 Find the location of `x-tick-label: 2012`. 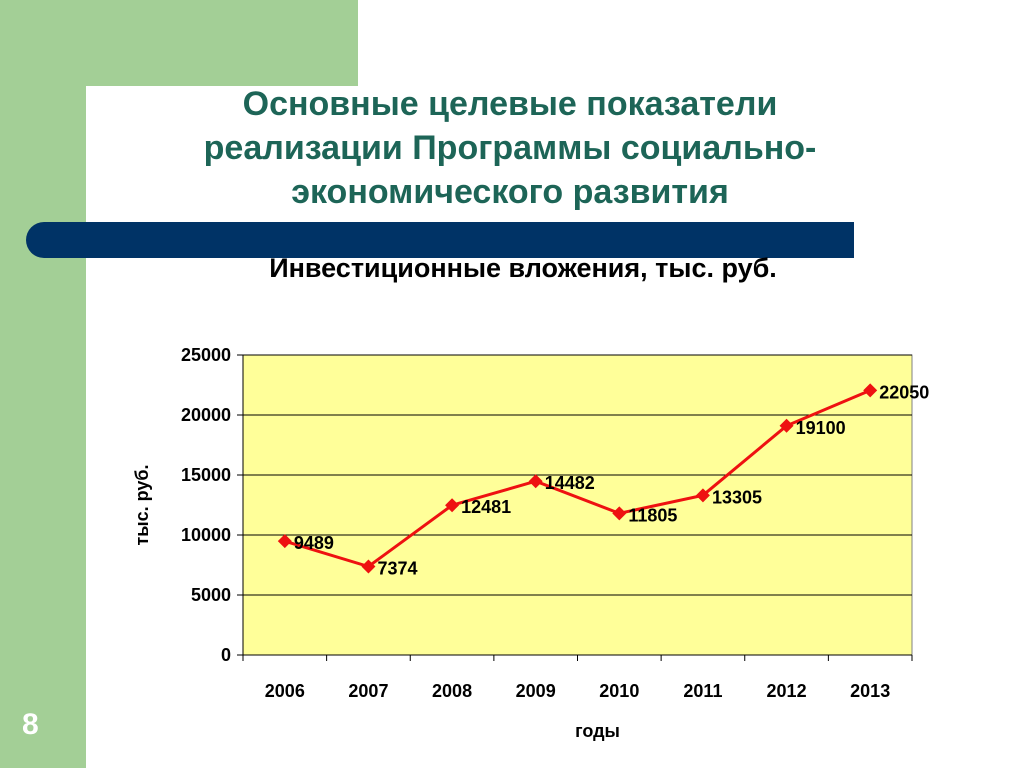

x-tick-label: 2012 is located at coordinates (787, 691).